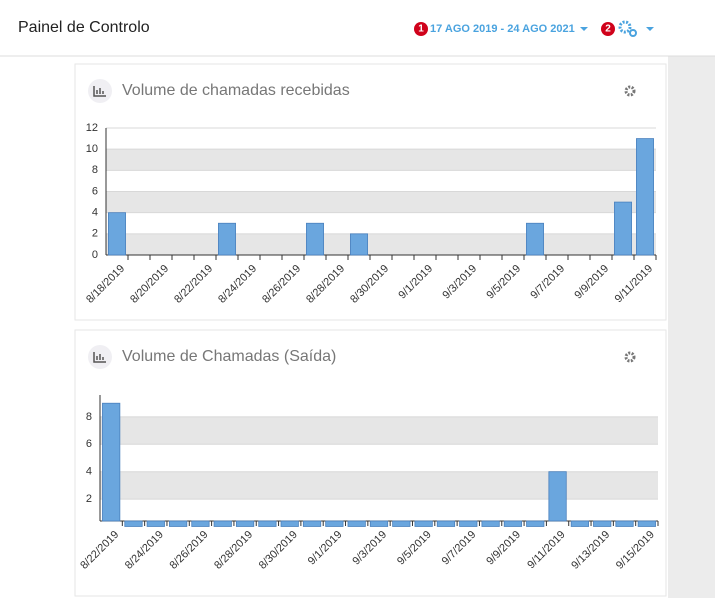 This screenshot has width=715, height=603. I want to click on y-tick-label: 10, so click(92, 149).